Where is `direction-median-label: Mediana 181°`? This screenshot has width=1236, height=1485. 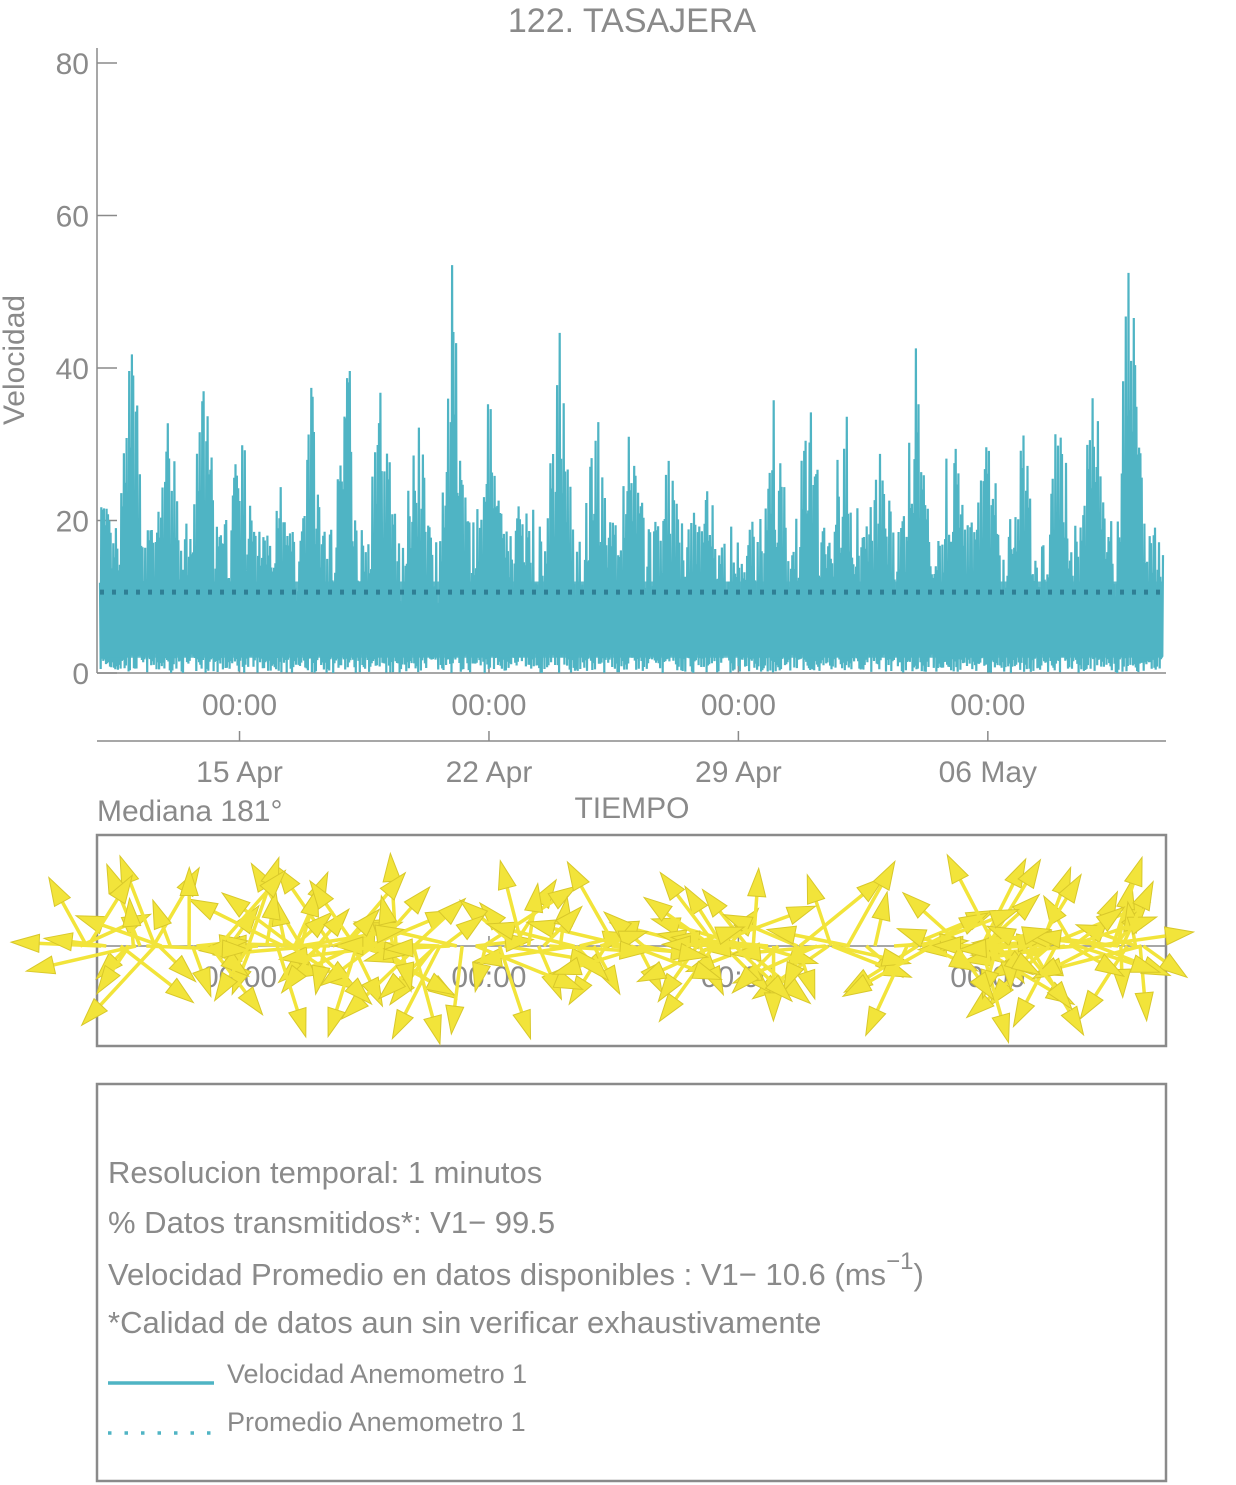
direction-median-label: Mediana 181° is located at coordinates (189, 811).